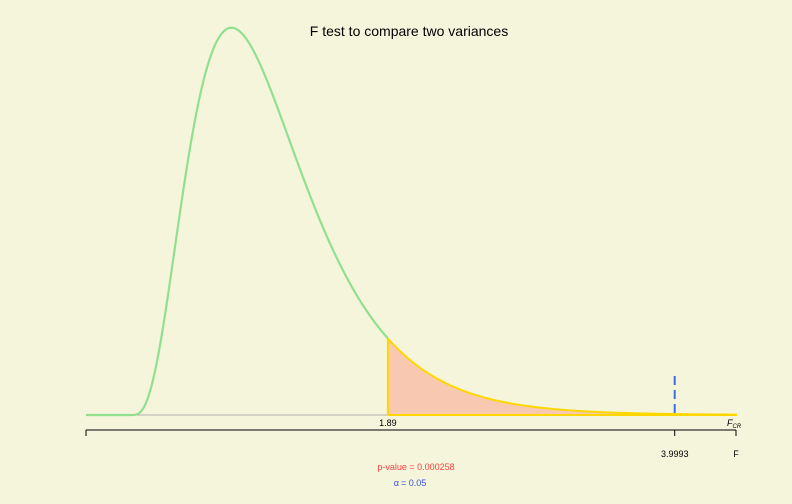 Image resolution: width=792 pixels, height=504 pixels. I want to click on critical-value-label: 1.89, so click(388, 423).